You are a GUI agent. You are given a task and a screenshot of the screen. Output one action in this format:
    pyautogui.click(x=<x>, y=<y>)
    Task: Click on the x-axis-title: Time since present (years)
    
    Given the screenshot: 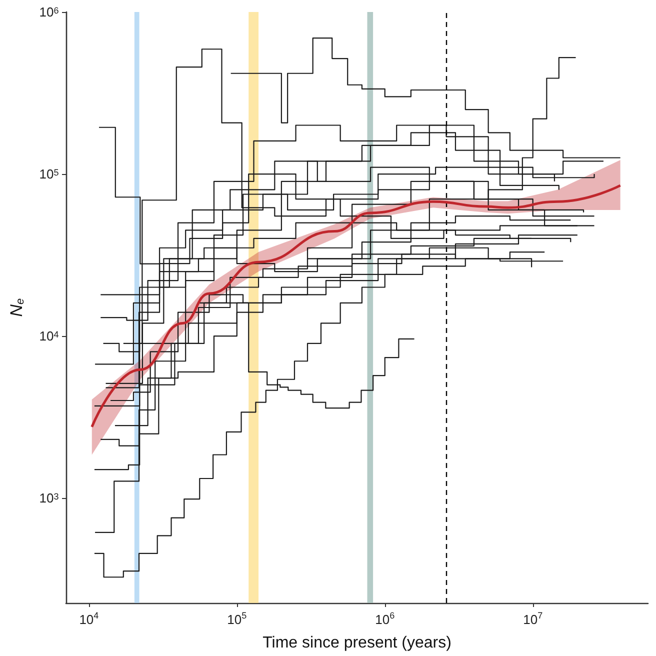 What is the action you would take?
    pyautogui.click(x=357, y=643)
    